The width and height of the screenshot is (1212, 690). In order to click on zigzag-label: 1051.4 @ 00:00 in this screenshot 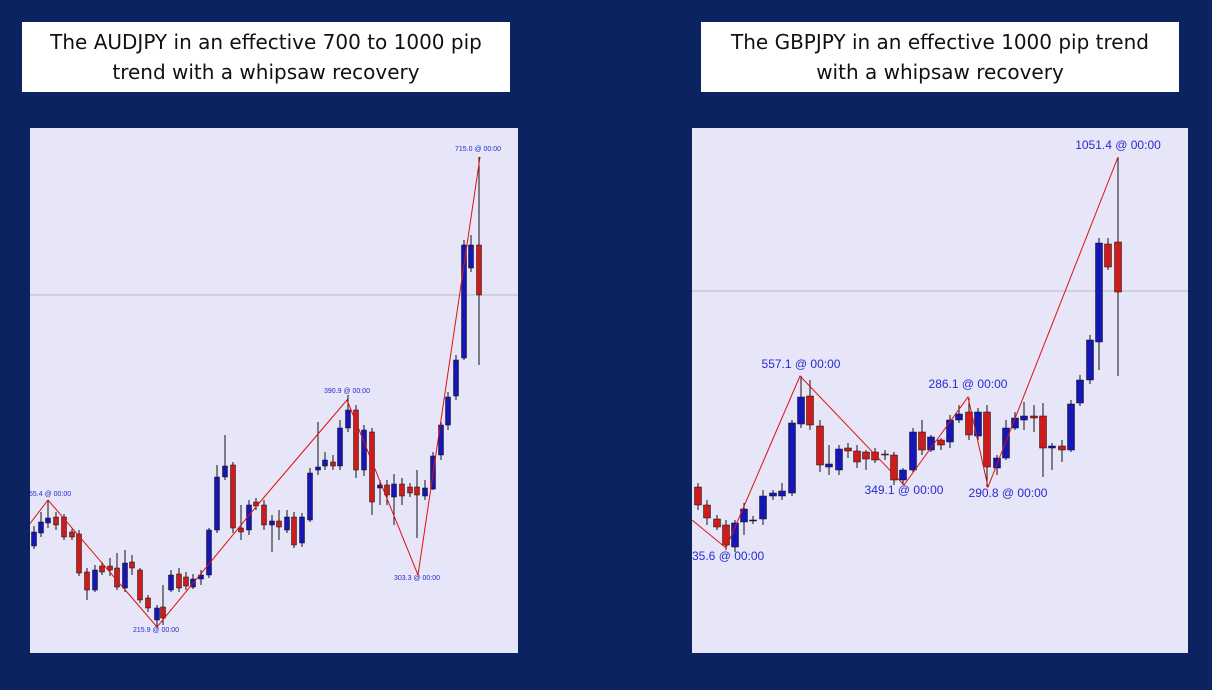, I will do `click(1118, 145)`.